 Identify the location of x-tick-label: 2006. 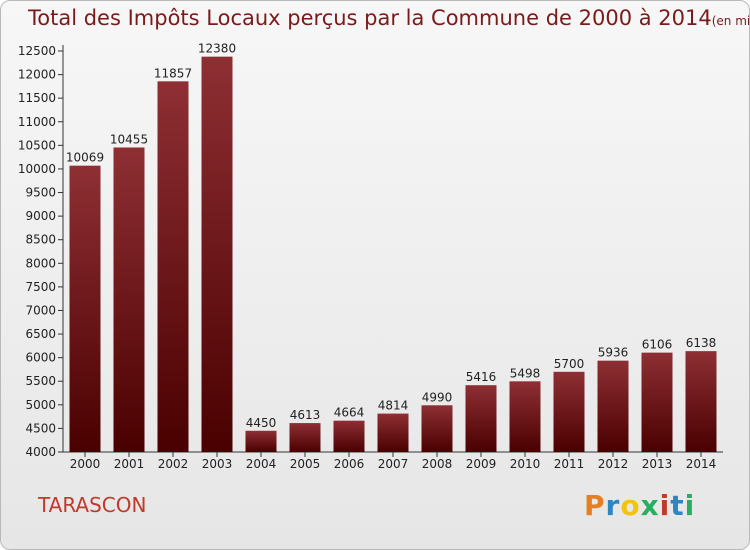
(349, 464).